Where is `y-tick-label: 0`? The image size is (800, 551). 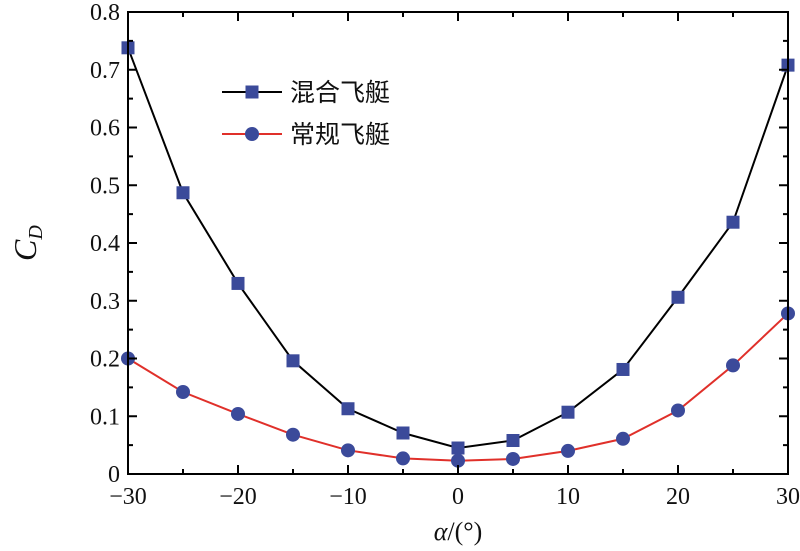
y-tick-label: 0 is located at coordinates (114, 475).